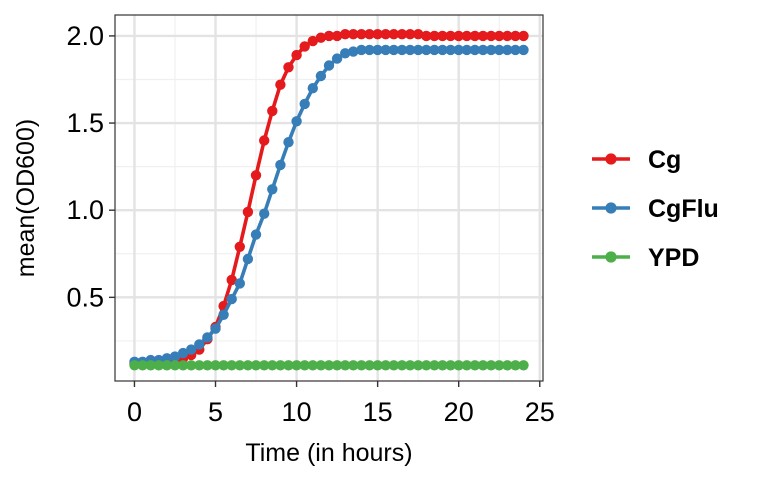 The height and width of the screenshot is (480, 768). I want to click on x-tick-label: 25, so click(540, 412).